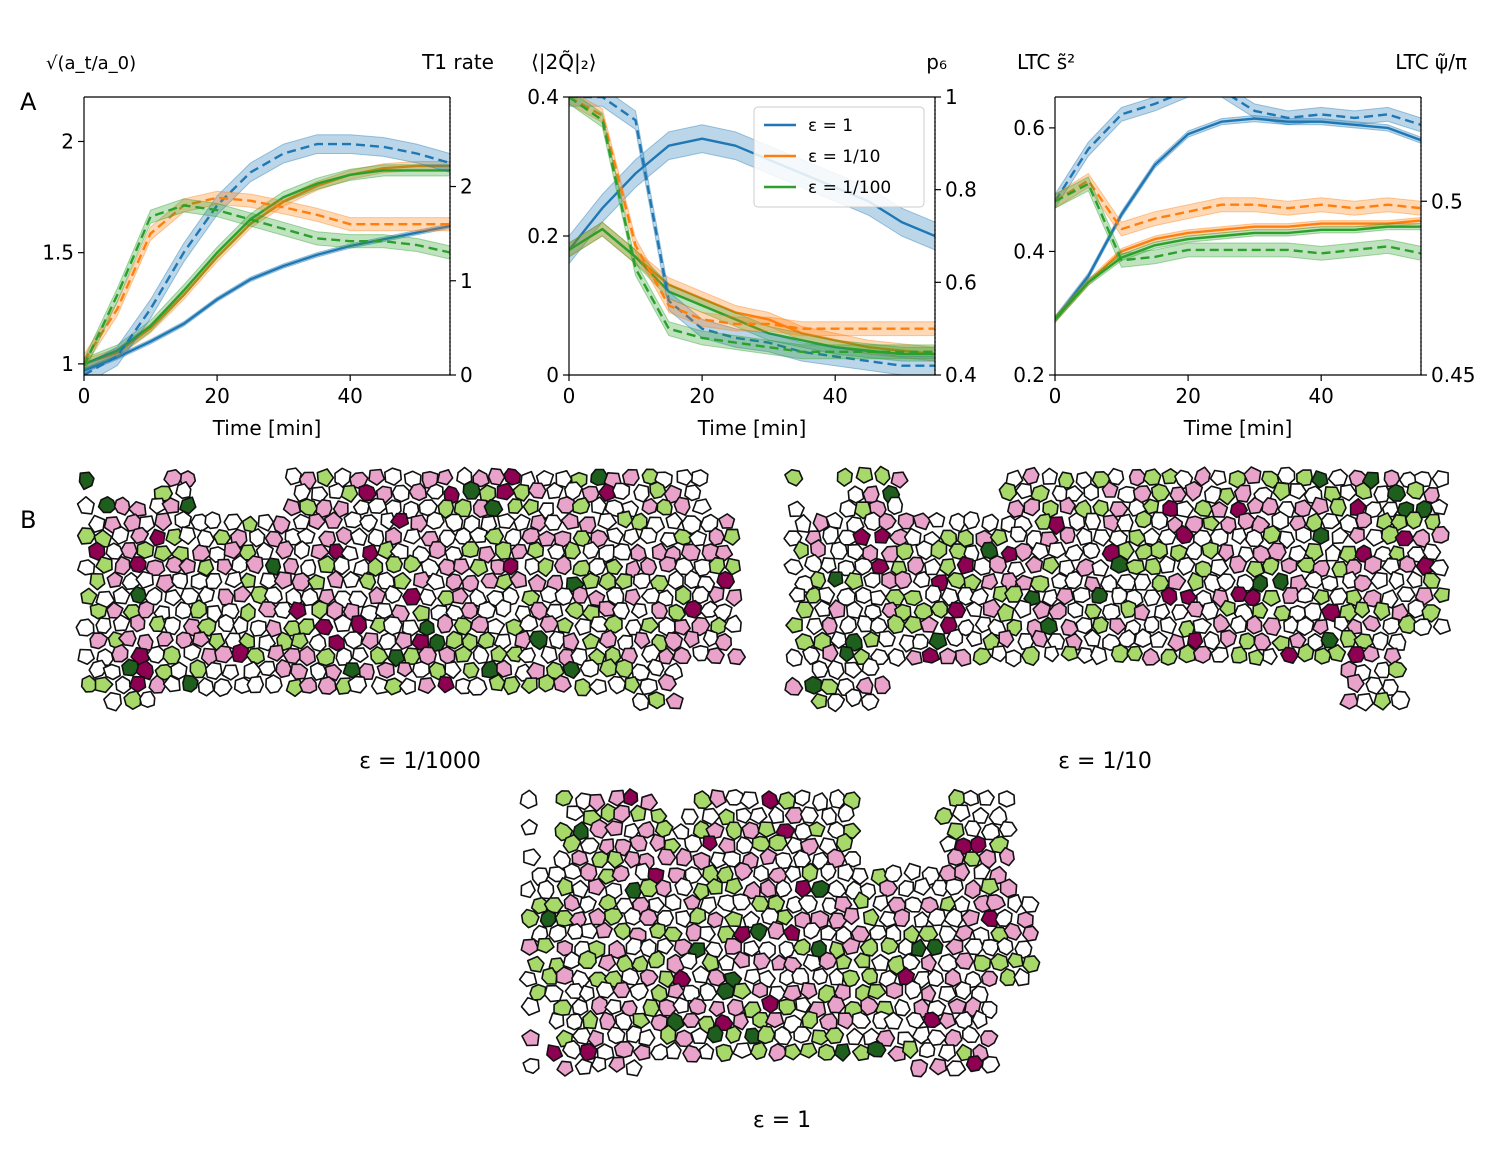  Describe the element at coordinates (1029, 251) in the screenshot. I see `y-tick-label: 0.4` at that location.